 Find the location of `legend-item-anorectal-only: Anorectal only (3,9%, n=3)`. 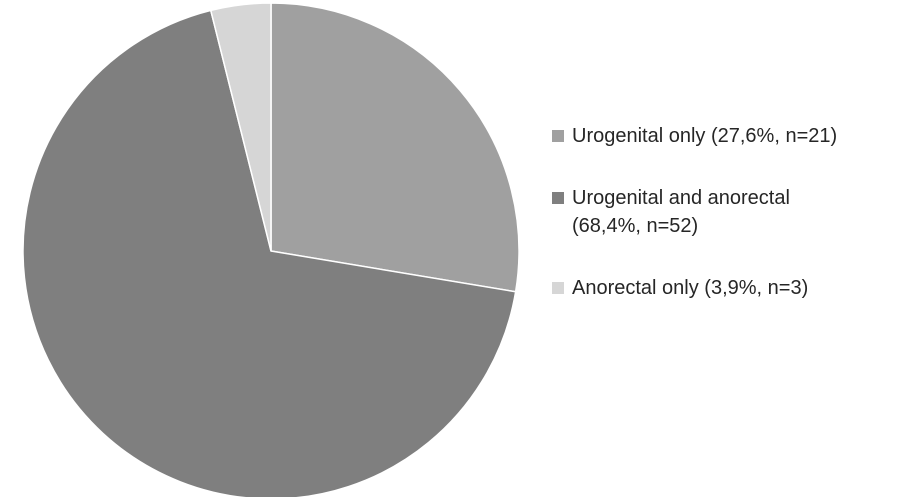

legend-item-anorectal-only: Anorectal only (3,9%, n=3) is located at coordinates (727, 288).